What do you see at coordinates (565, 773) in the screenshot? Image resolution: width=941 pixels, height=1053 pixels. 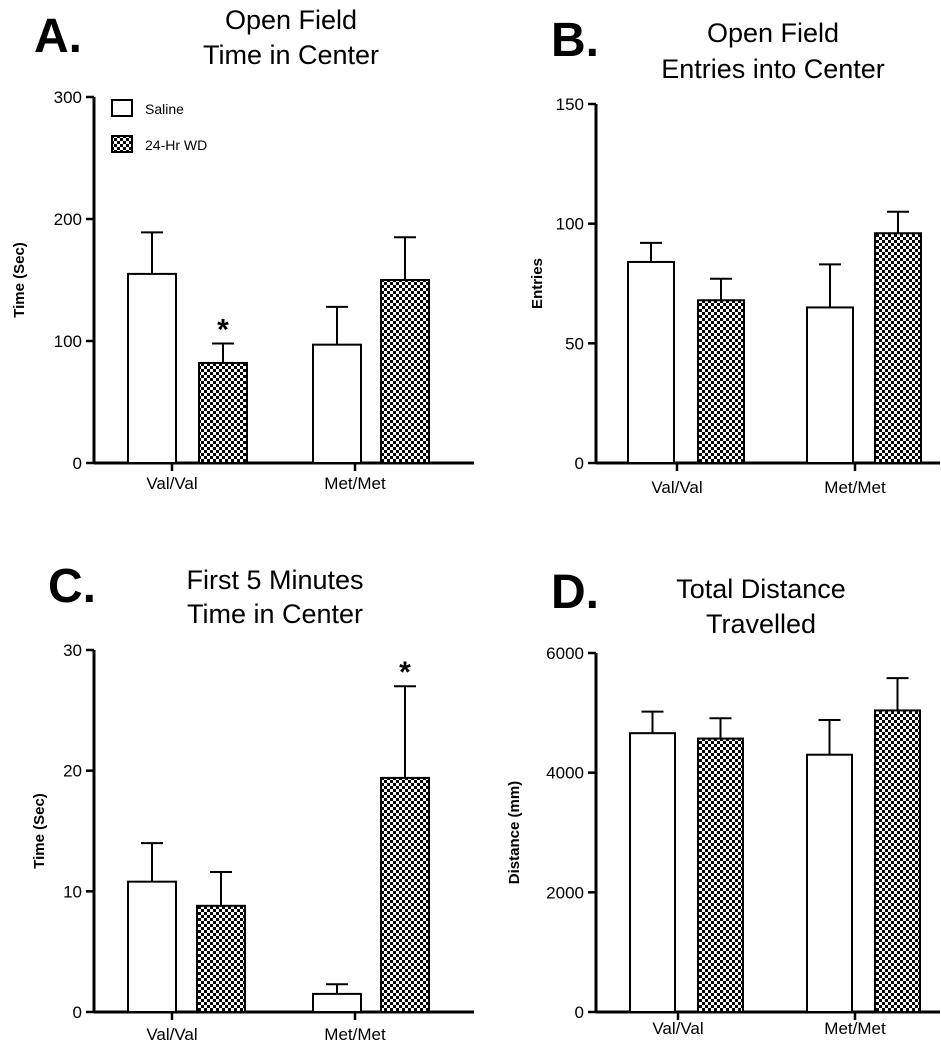 I see `y-tick-label: 4000` at bounding box center [565, 773].